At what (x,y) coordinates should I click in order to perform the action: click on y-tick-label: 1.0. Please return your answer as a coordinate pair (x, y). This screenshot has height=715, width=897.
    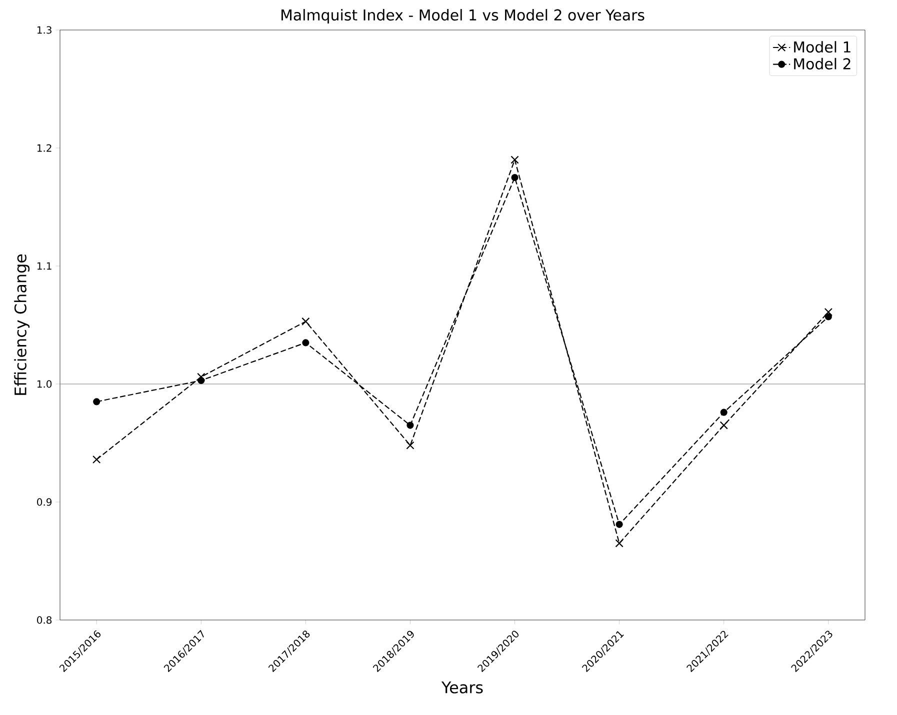
    Looking at the image, I should click on (44, 384).